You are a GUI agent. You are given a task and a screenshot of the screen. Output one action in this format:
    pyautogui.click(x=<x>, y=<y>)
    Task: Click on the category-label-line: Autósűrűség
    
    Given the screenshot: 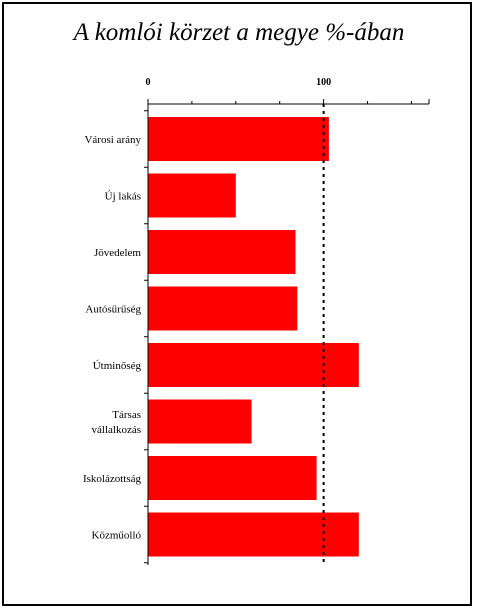 What is the action you would take?
    pyautogui.click(x=113, y=310)
    